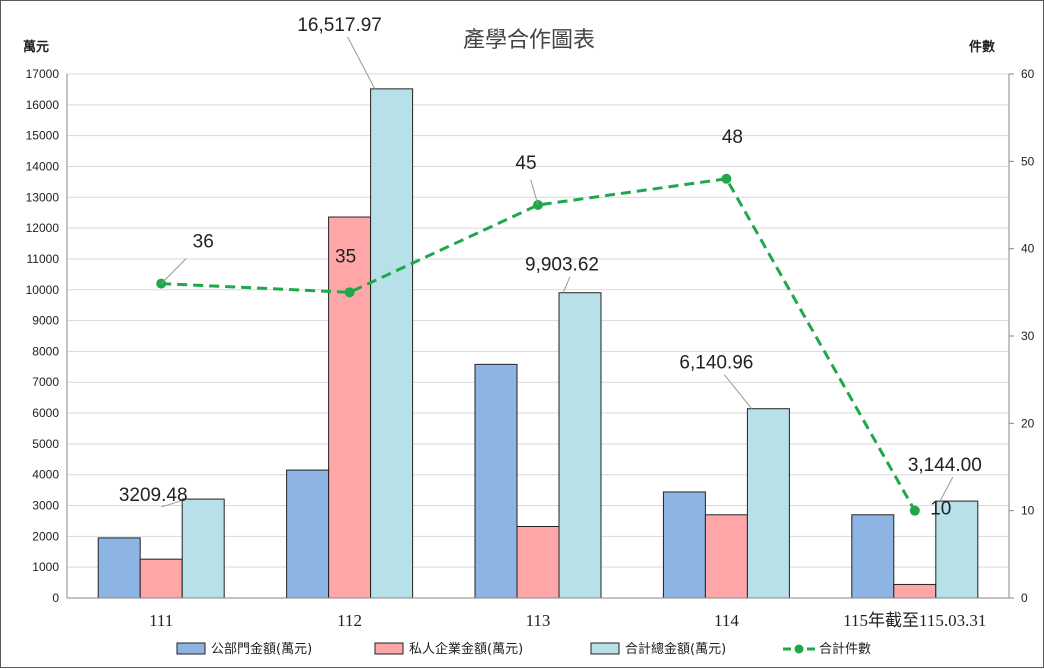 The width and height of the screenshot is (1044, 669). What do you see at coordinates (523, 649) in the screenshot?
I see `legend: 公部門金額(萬元) 私人企業金額(萬元) 合計總金額(萬元) 合計件數` at bounding box center [523, 649].